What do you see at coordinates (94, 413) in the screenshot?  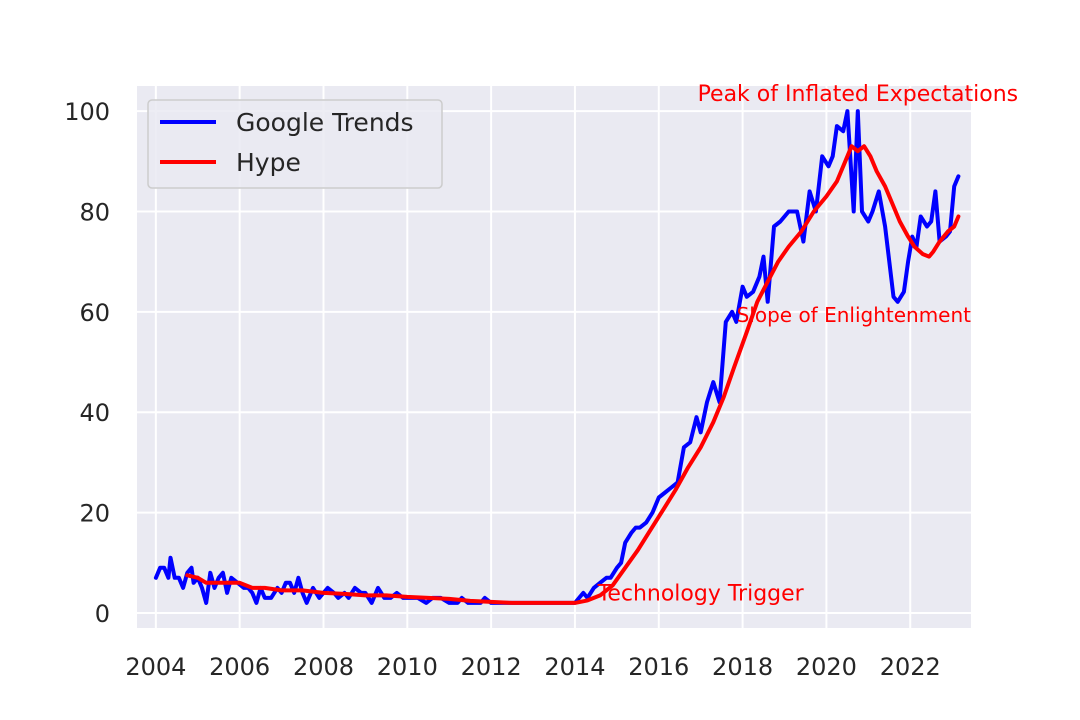 I see `y-tick-label: 40` at bounding box center [94, 413].